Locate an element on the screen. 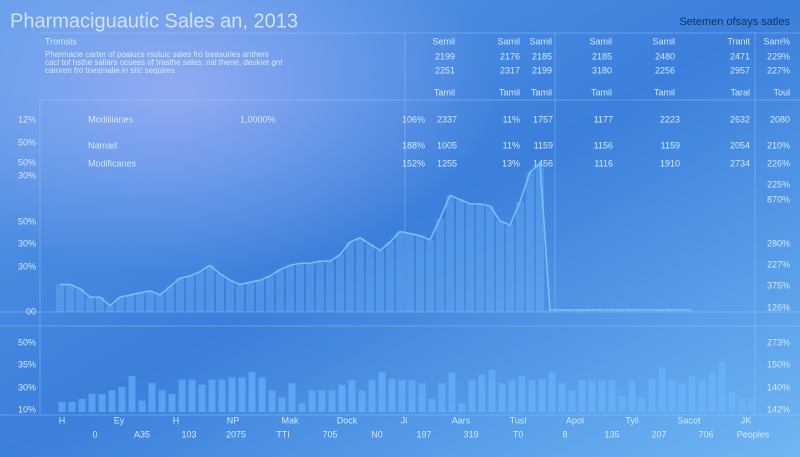  header-cell: 2199 is located at coordinates (542, 70).